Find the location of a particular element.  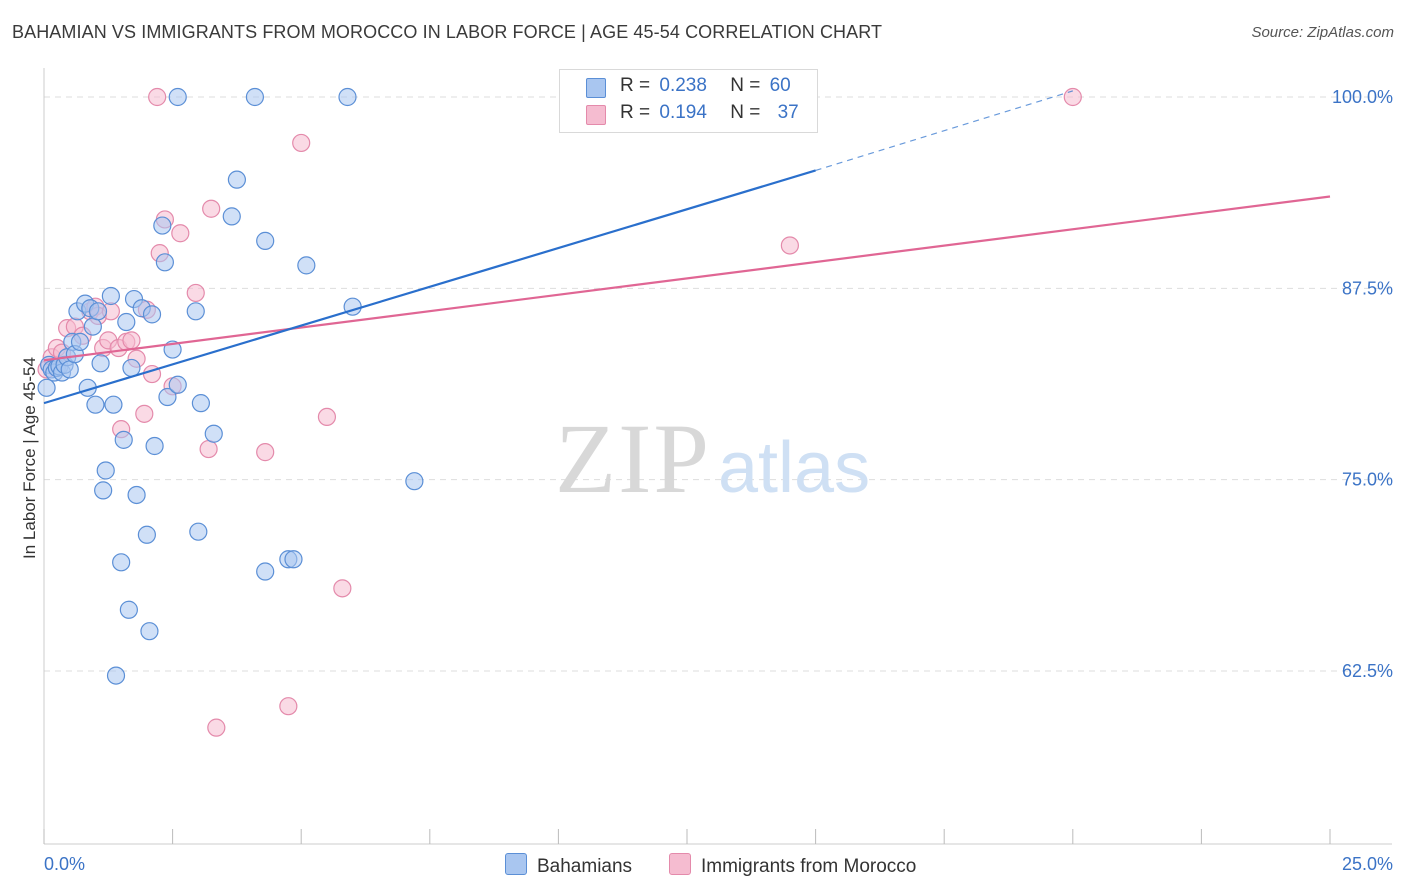

x-tick-label: 25.0% is located at coordinates (1367, 864).